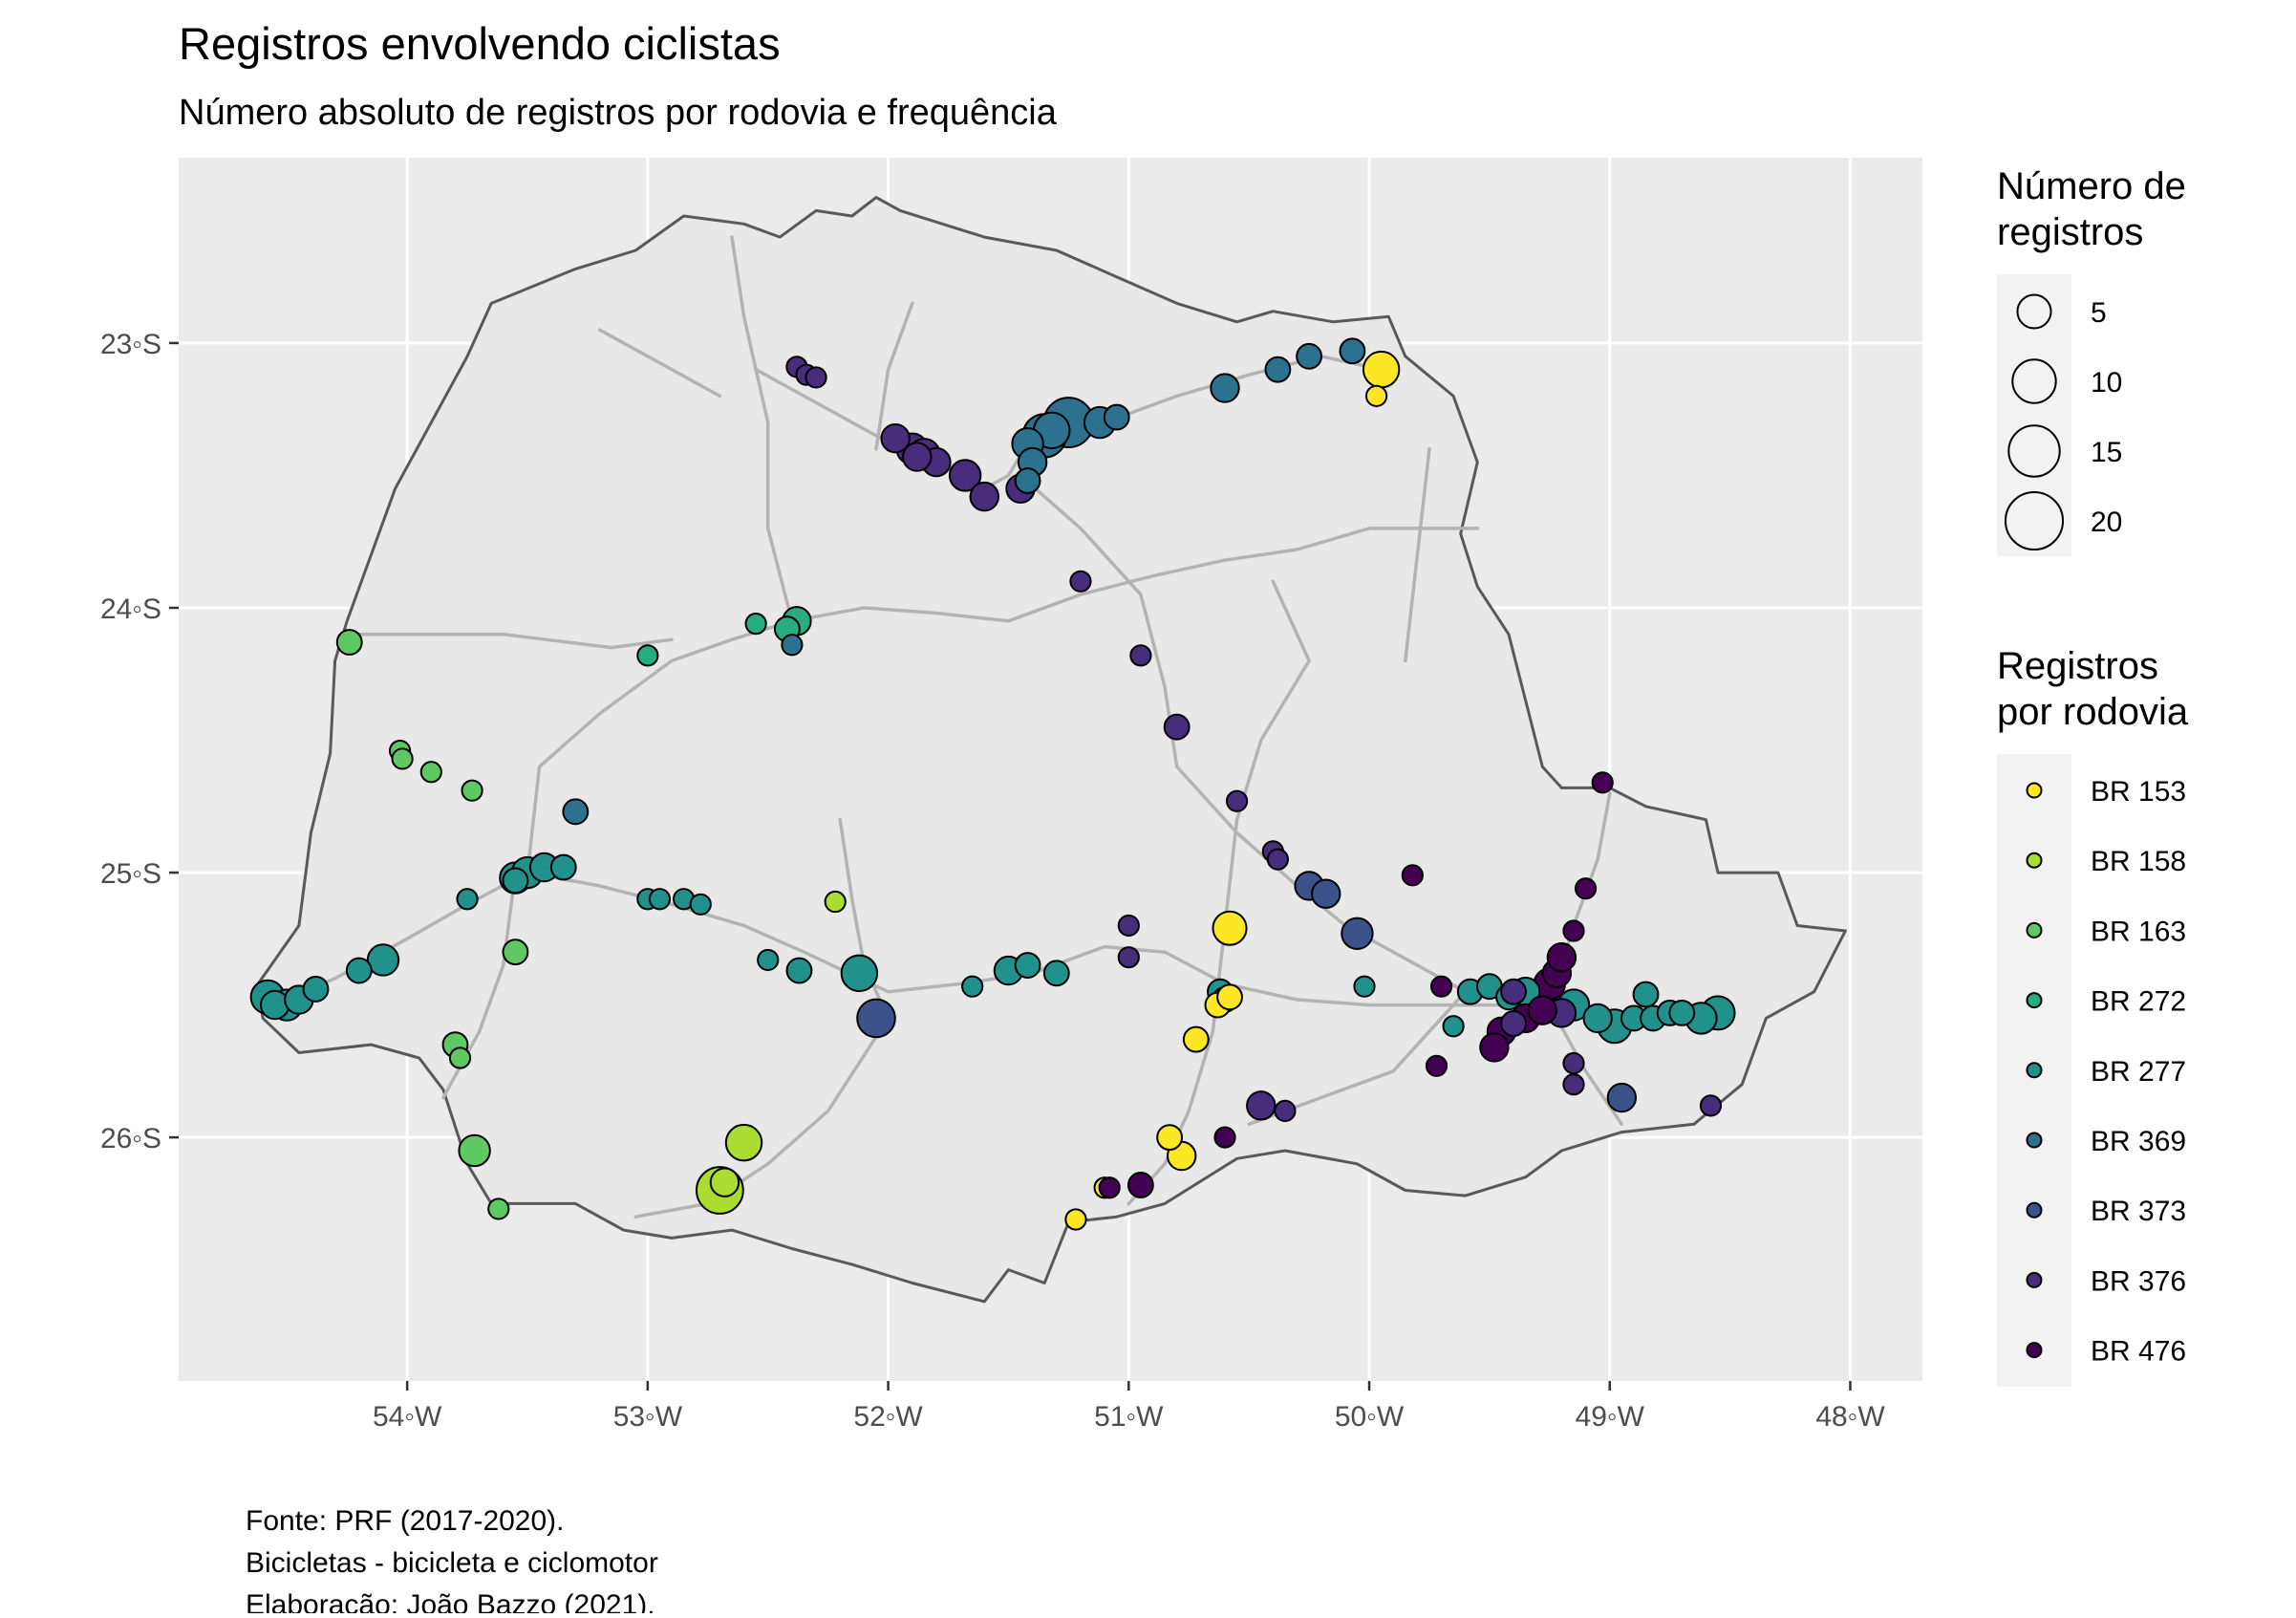  I want to click on legend-color-label: BR 476, so click(2139, 1352).